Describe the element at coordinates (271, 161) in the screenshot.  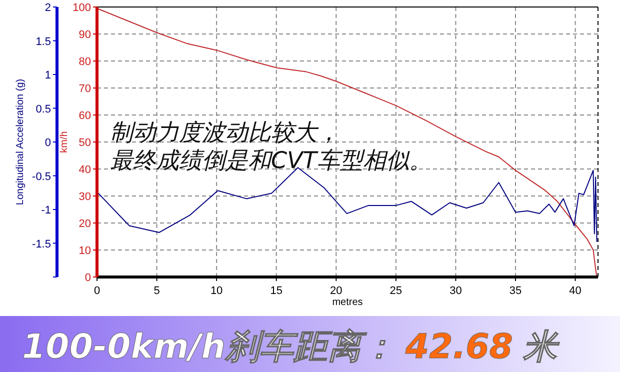
I see `annotation: 最终成绩倒是和CVT车型相似。` at that location.